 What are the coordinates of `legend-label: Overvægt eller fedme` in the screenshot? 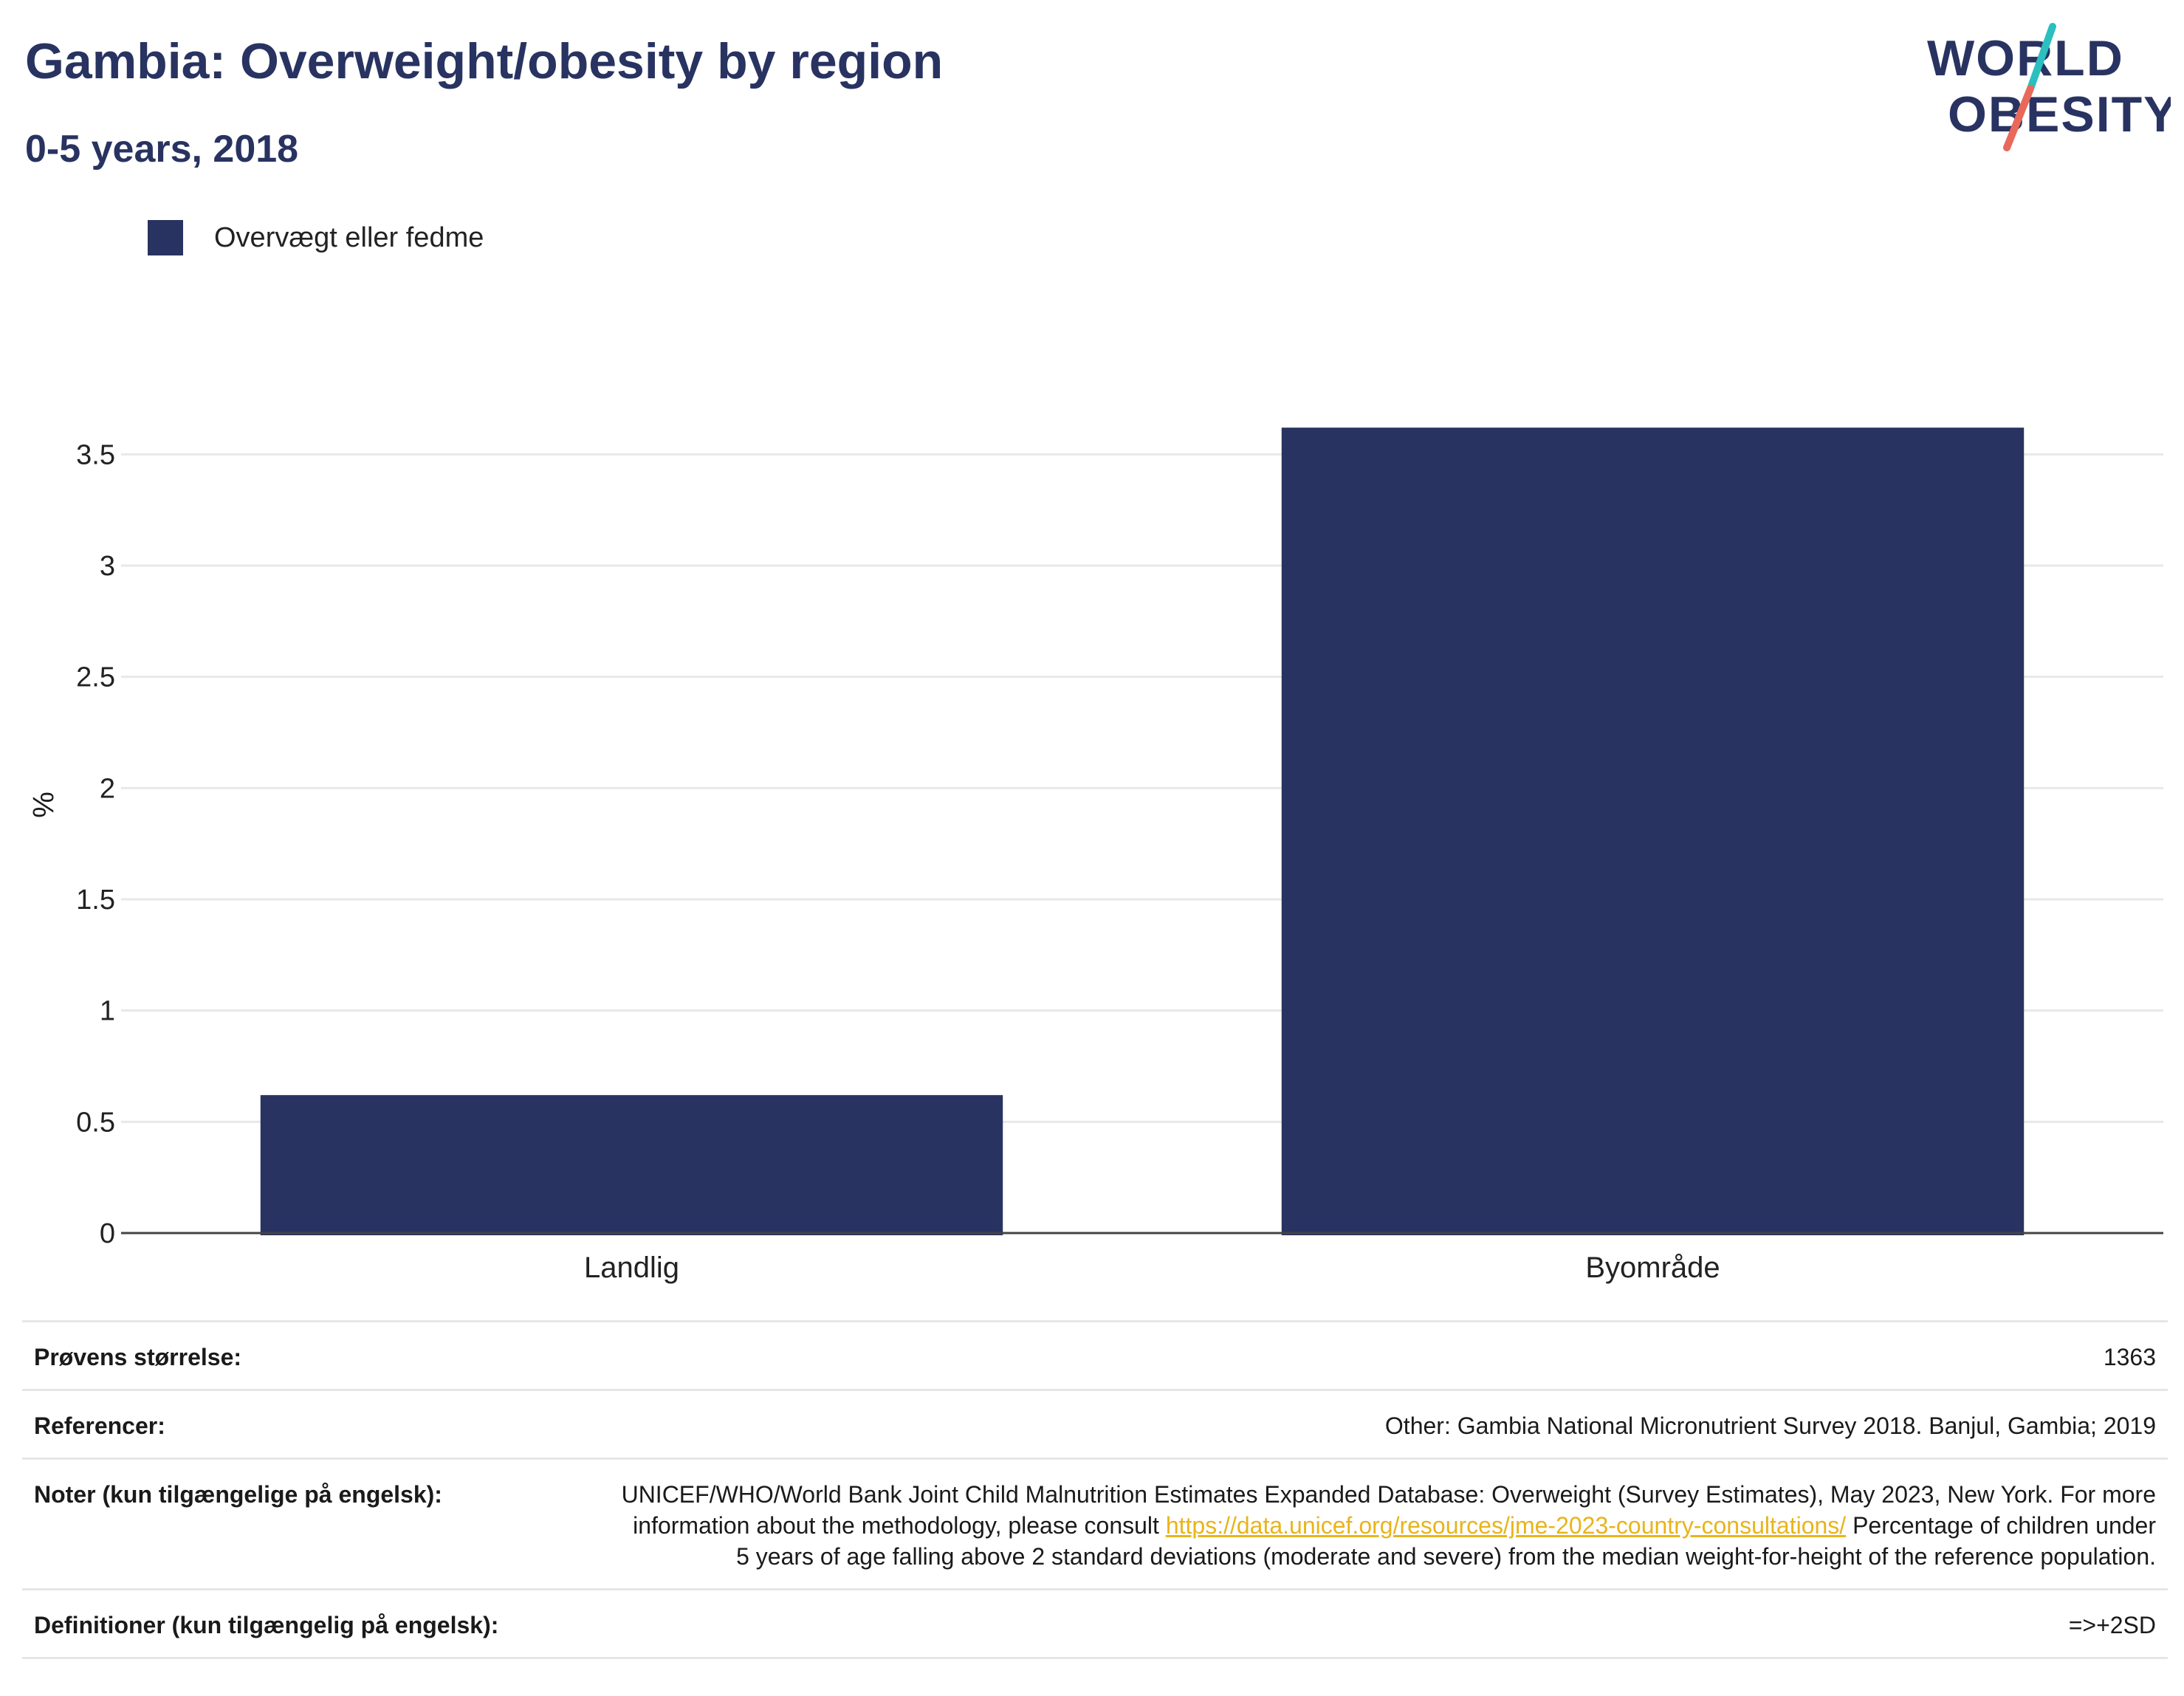 It's located at (349, 237).